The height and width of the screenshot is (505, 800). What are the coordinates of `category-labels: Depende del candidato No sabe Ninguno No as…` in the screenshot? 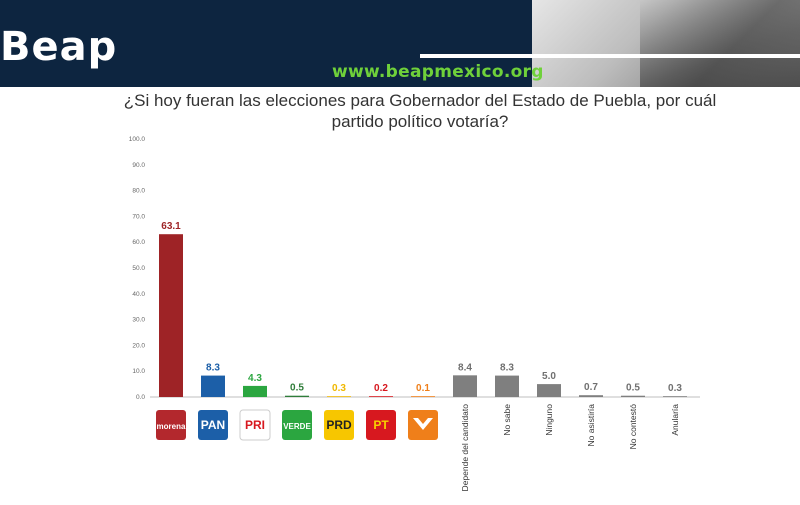 It's located at (570, 448).